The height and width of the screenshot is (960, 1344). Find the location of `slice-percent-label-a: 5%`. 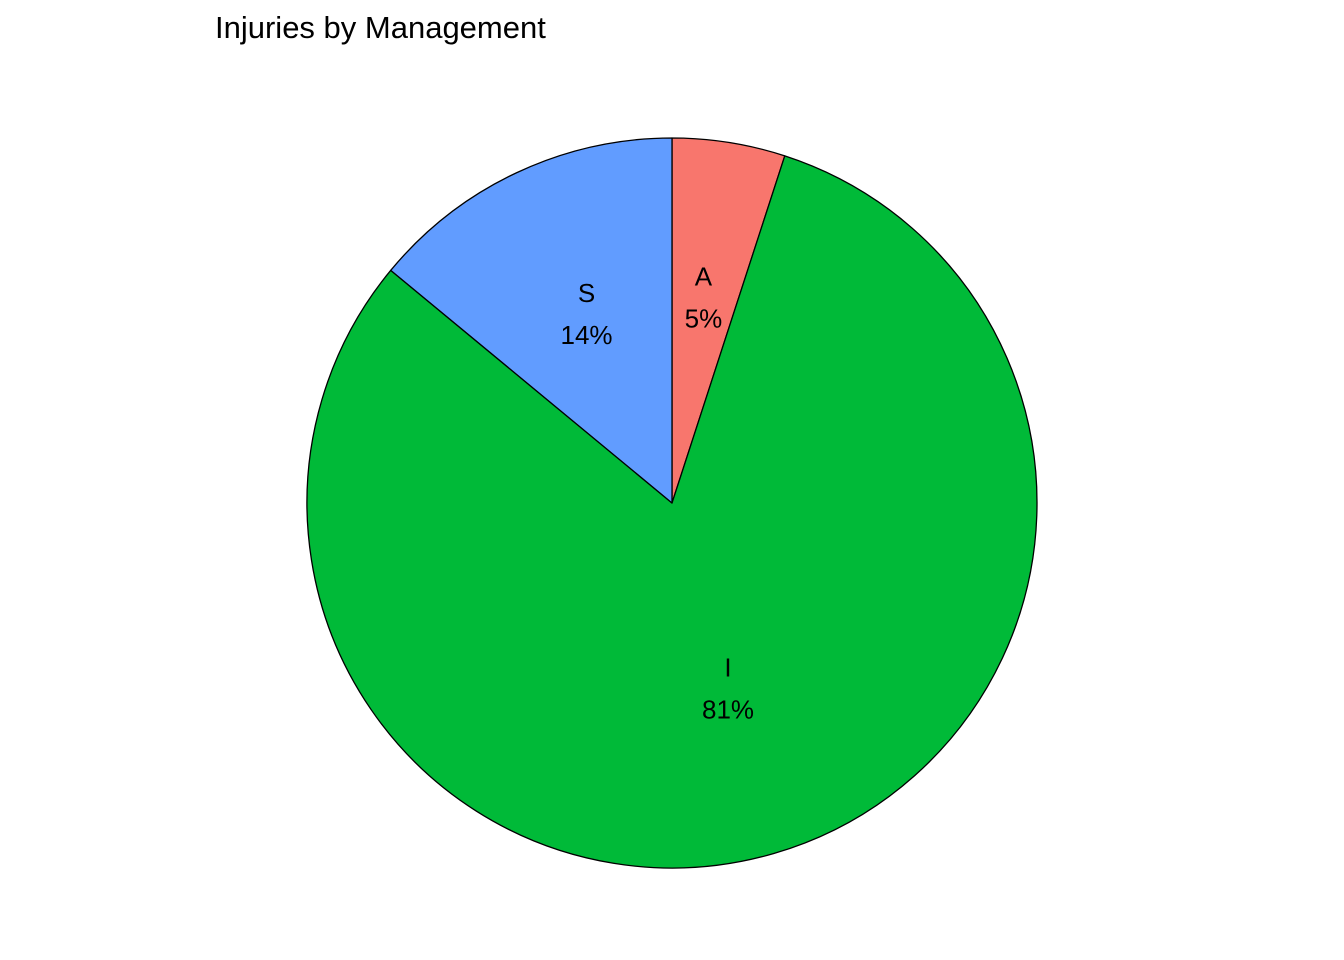

slice-percent-label-a: 5% is located at coordinates (704, 319).